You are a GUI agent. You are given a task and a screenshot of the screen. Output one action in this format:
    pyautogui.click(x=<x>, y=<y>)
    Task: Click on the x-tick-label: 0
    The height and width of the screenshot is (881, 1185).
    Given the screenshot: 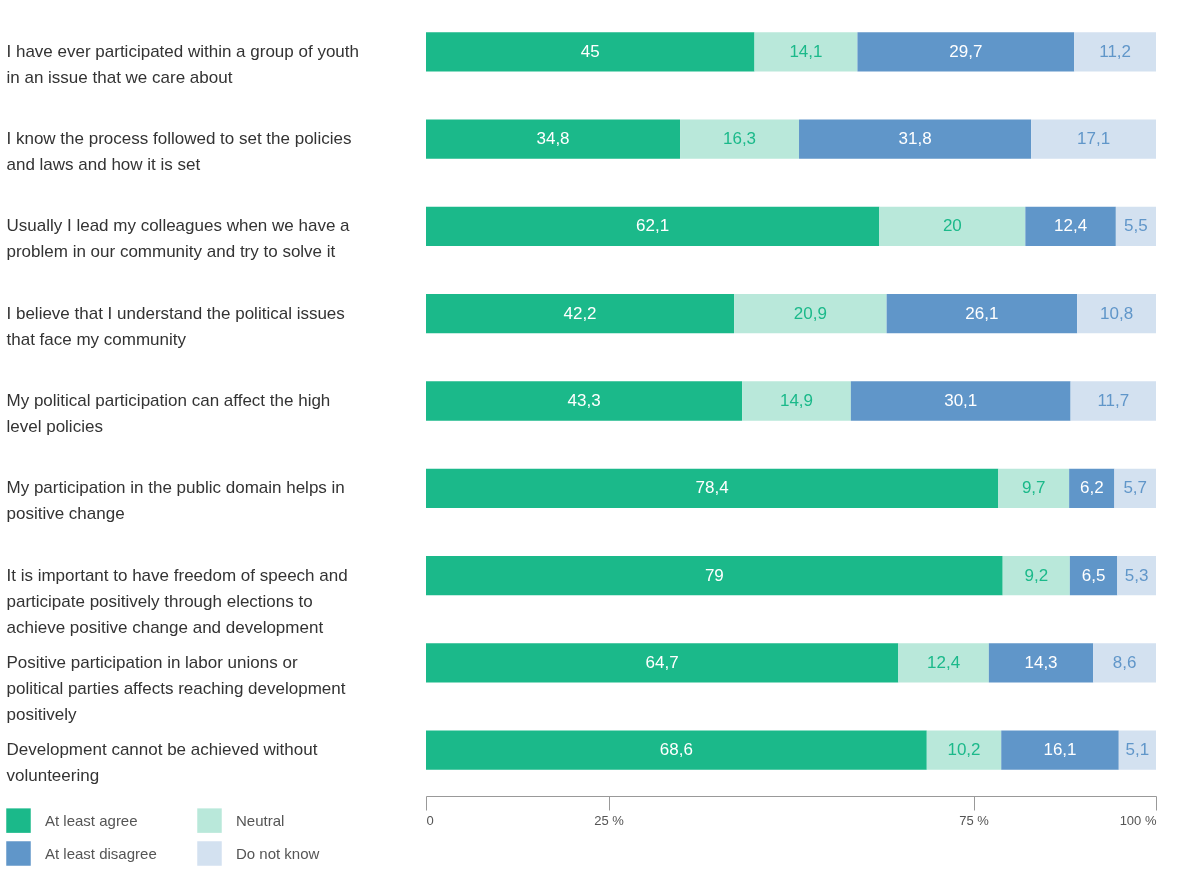 What is the action you would take?
    pyautogui.click(x=430, y=820)
    